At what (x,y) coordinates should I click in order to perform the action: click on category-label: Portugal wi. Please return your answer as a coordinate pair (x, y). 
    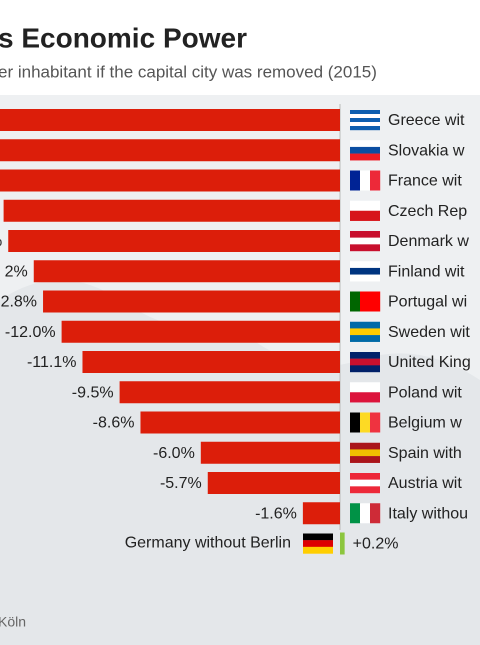
    Looking at the image, I should click on (427, 302).